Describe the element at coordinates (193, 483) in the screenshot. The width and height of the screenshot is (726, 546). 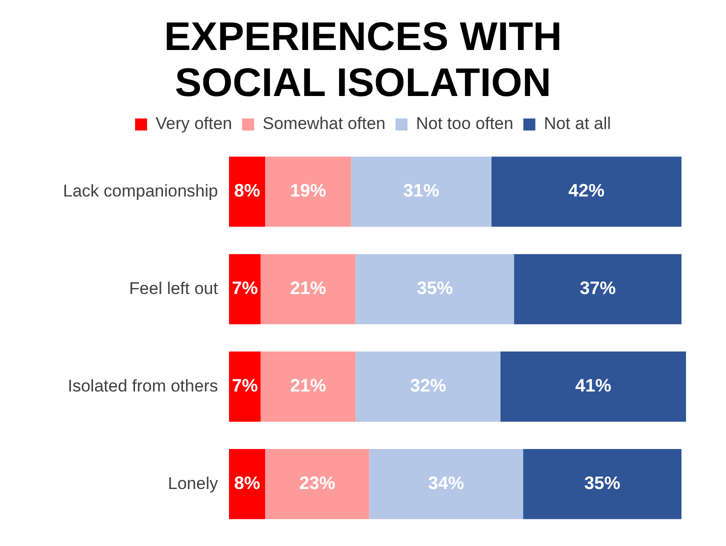
I see `y-tick-label: Lonely` at that location.